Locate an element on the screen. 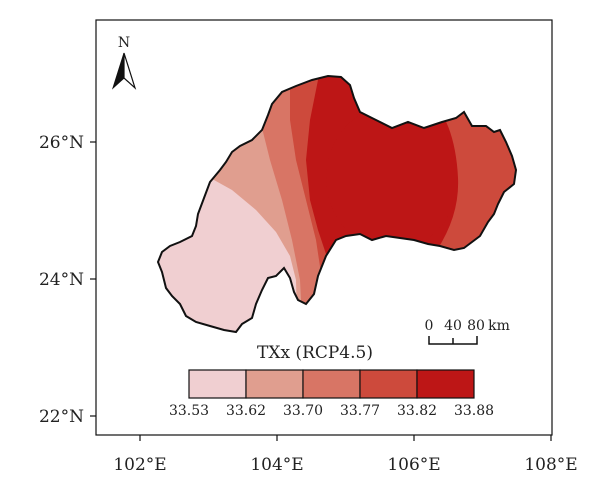 This screenshot has width=600, height=492. x-tick-label: 106°E is located at coordinates (413, 465).